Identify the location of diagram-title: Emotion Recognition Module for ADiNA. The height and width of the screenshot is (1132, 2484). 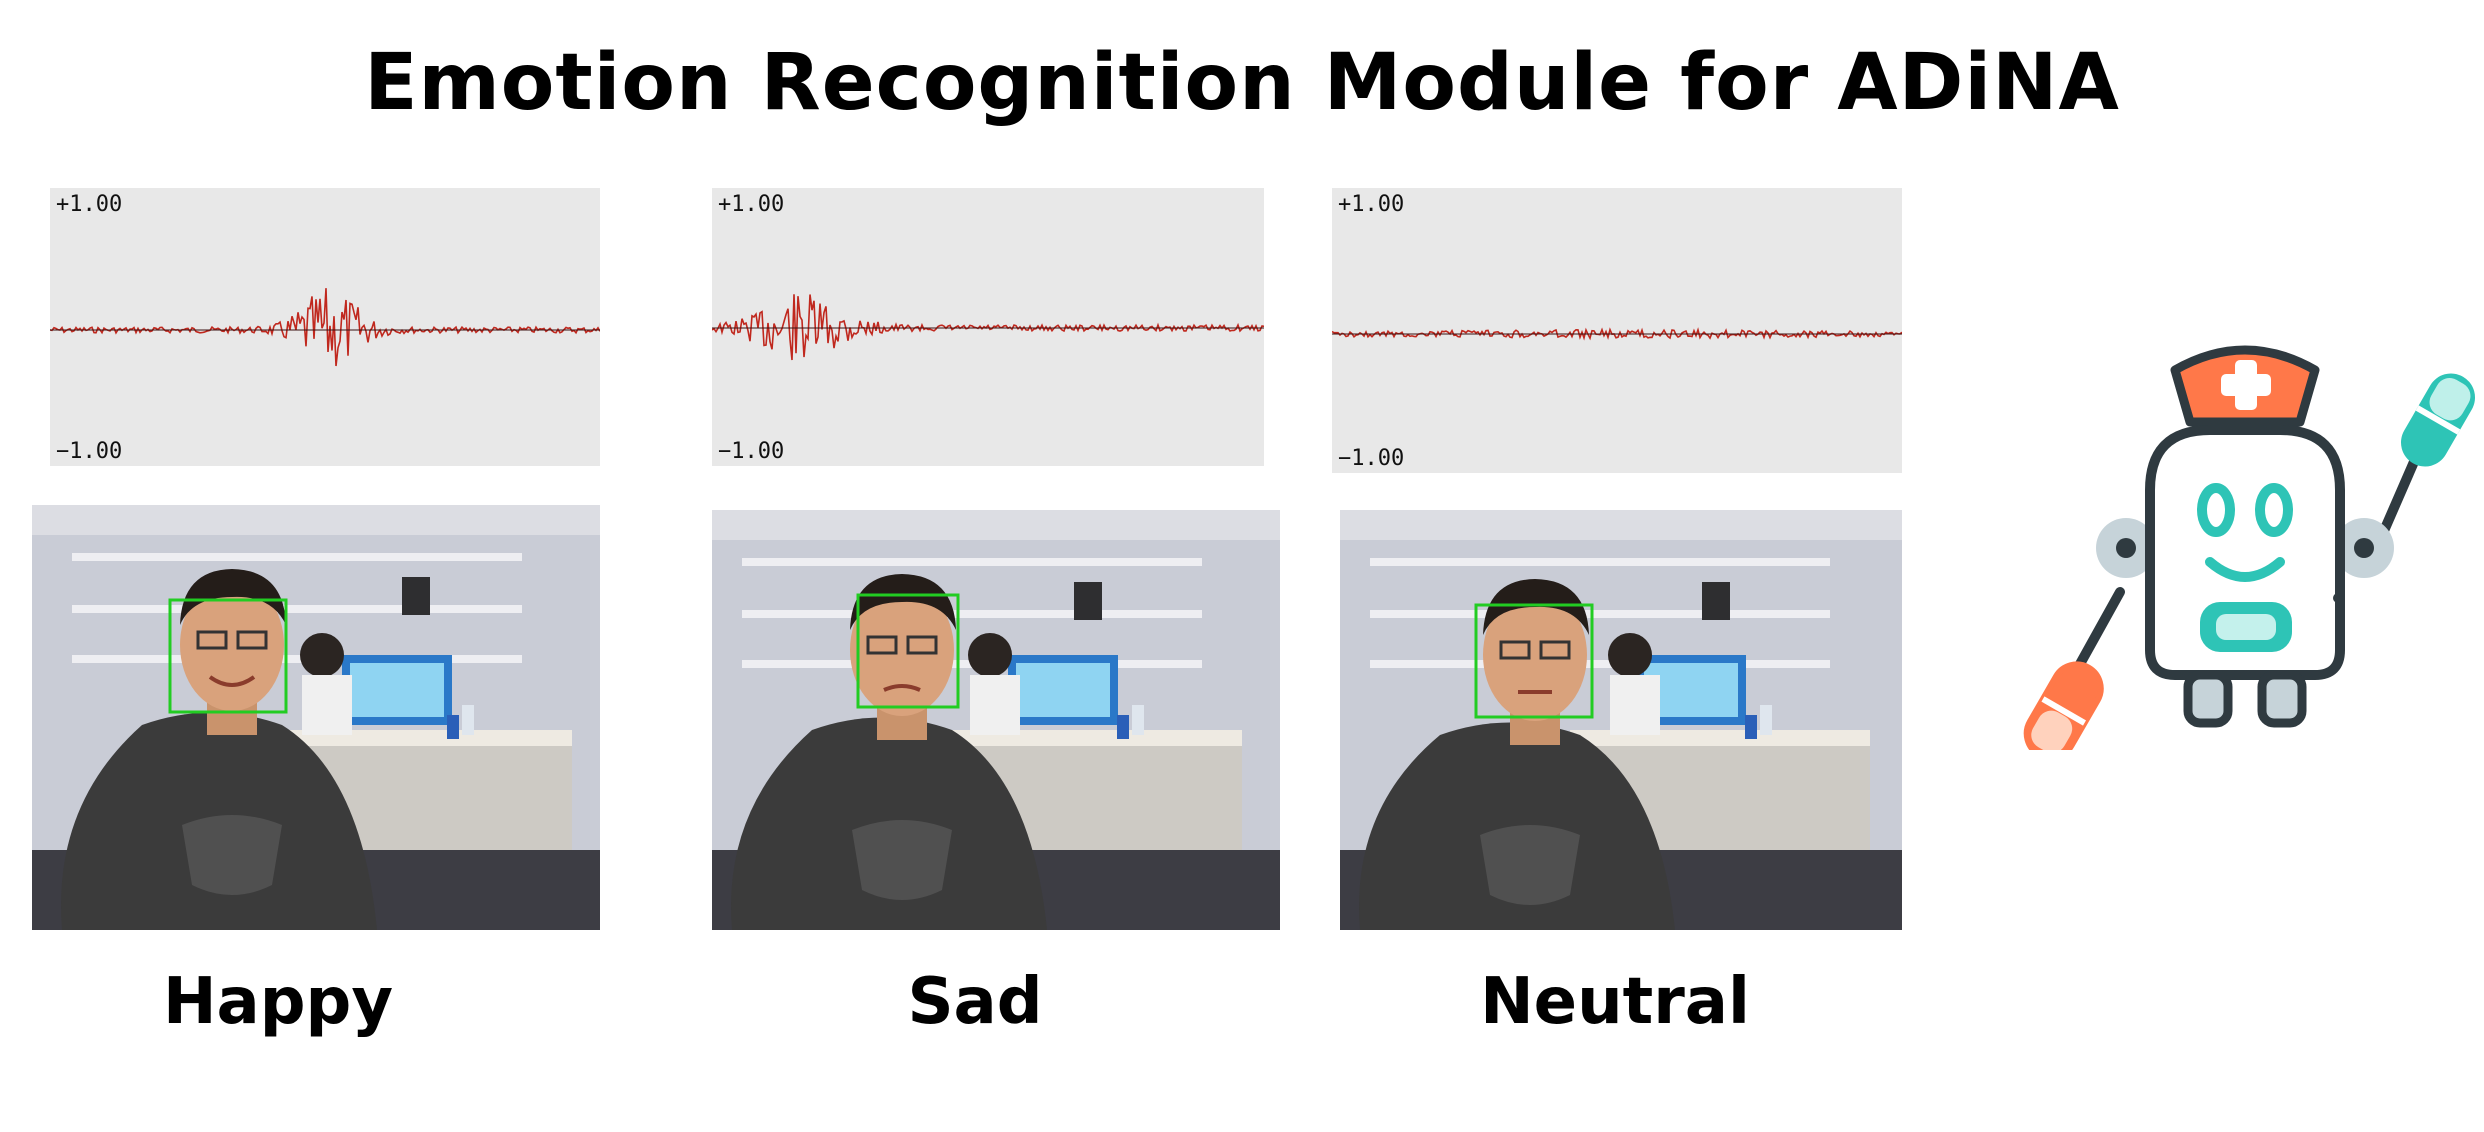
(1242, 83).